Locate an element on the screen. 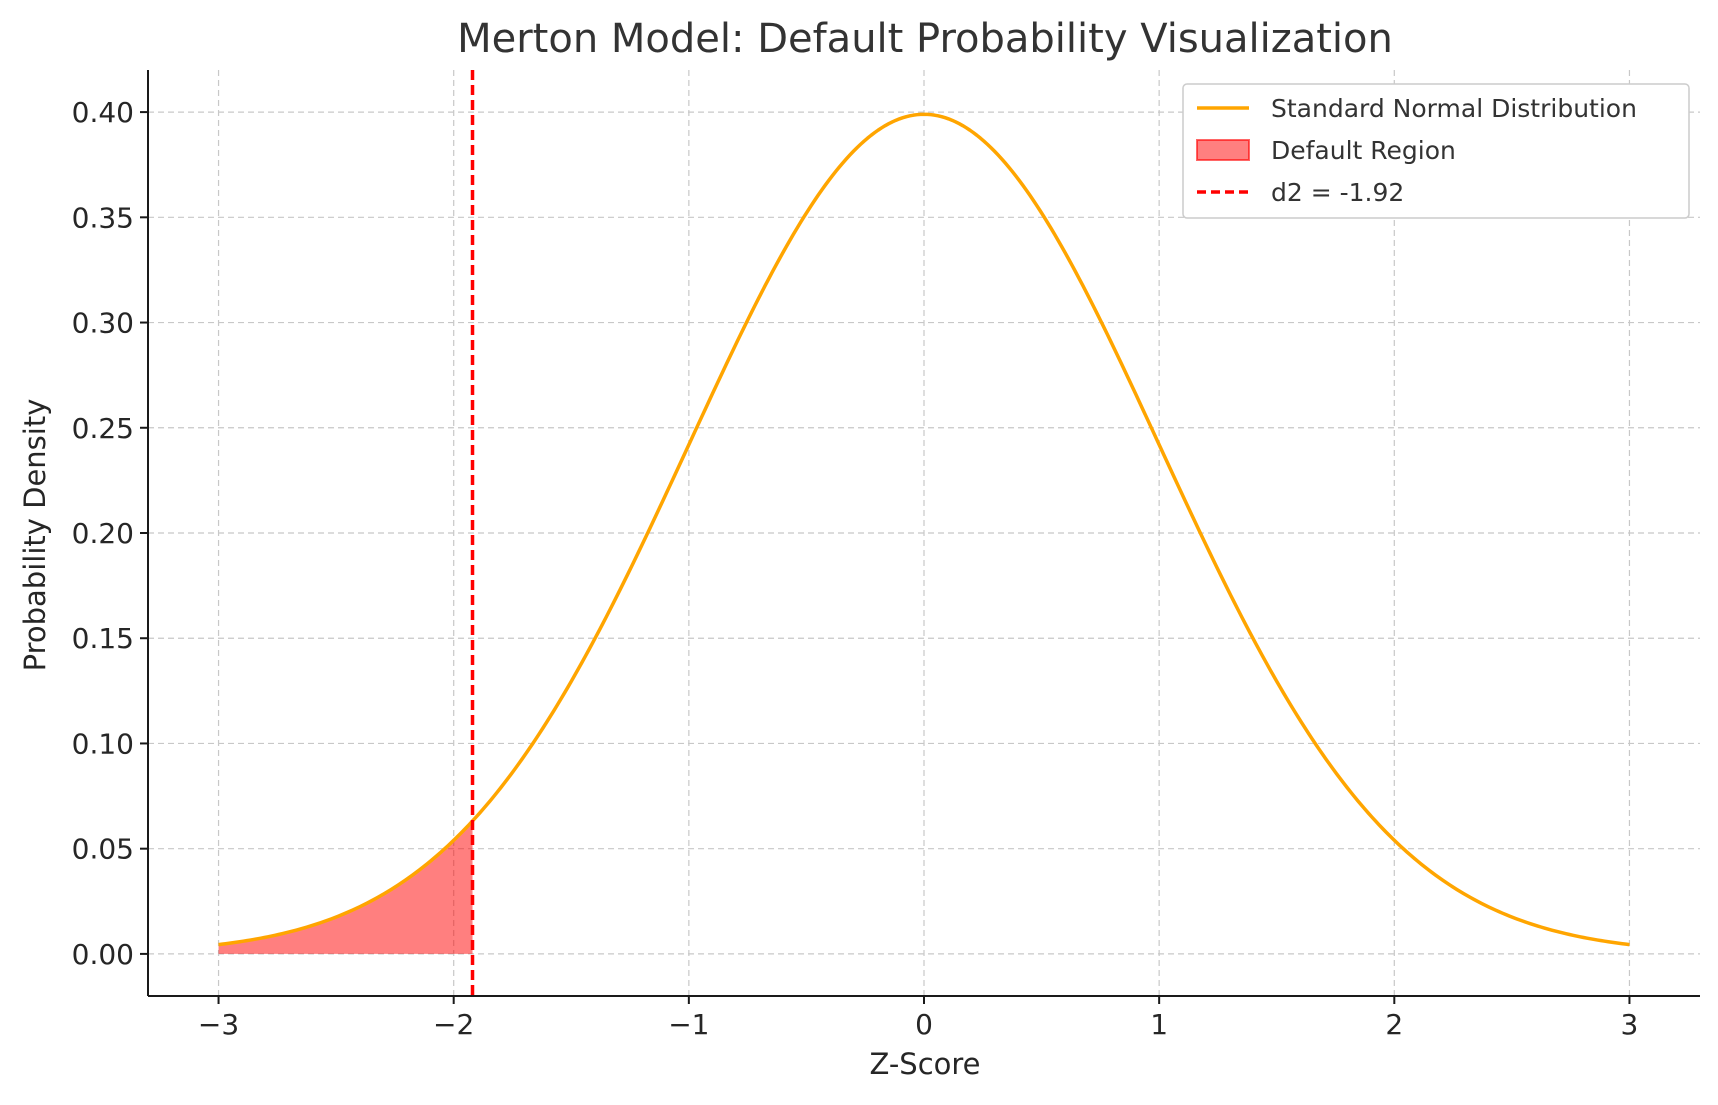 The image size is (1718, 1105). y-tick-label-4: 0.20 is located at coordinates (103, 533).